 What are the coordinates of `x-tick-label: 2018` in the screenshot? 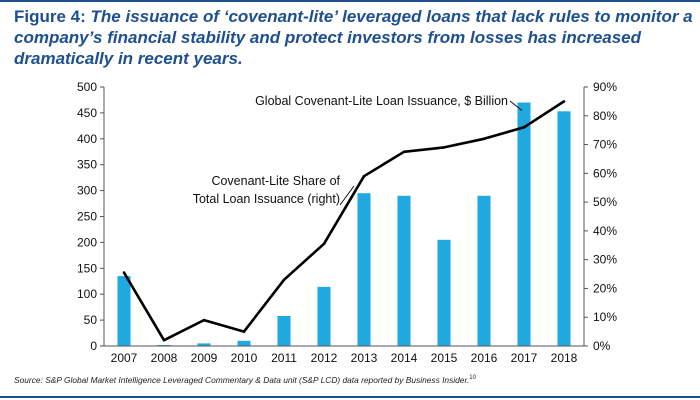 It's located at (564, 358).